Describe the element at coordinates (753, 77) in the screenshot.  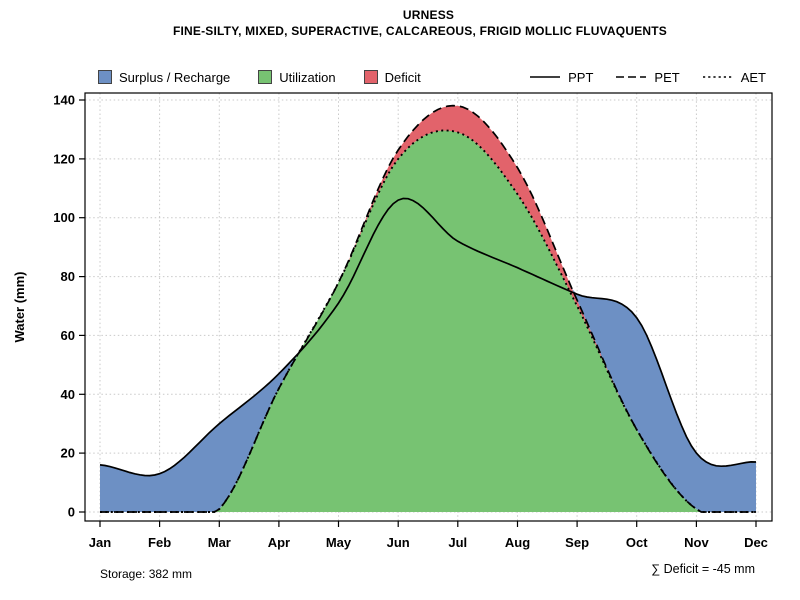
I see `legend-label-aet: AET` at that location.